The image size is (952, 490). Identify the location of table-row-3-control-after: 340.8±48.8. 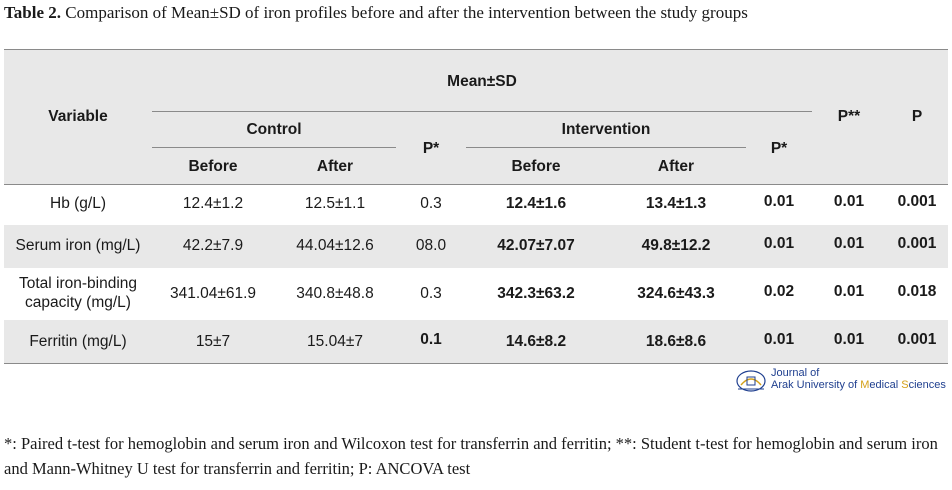
(335, 293).